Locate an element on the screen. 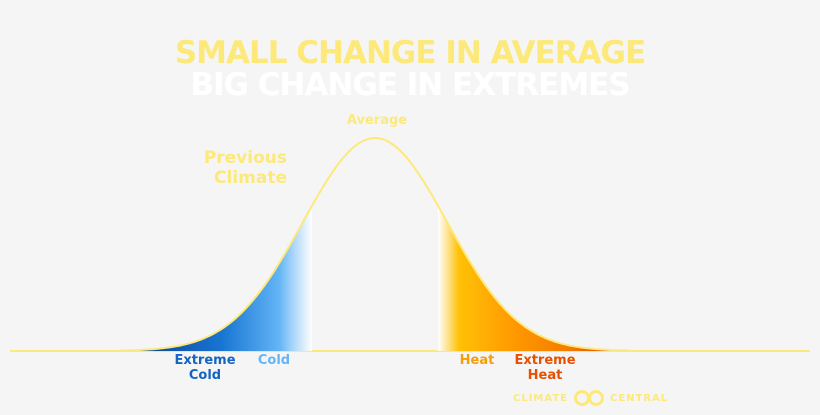 The width and height of the screenshot is (820, 415). extreme-heat-line-2: Heat is located at coordinates (545, 375).